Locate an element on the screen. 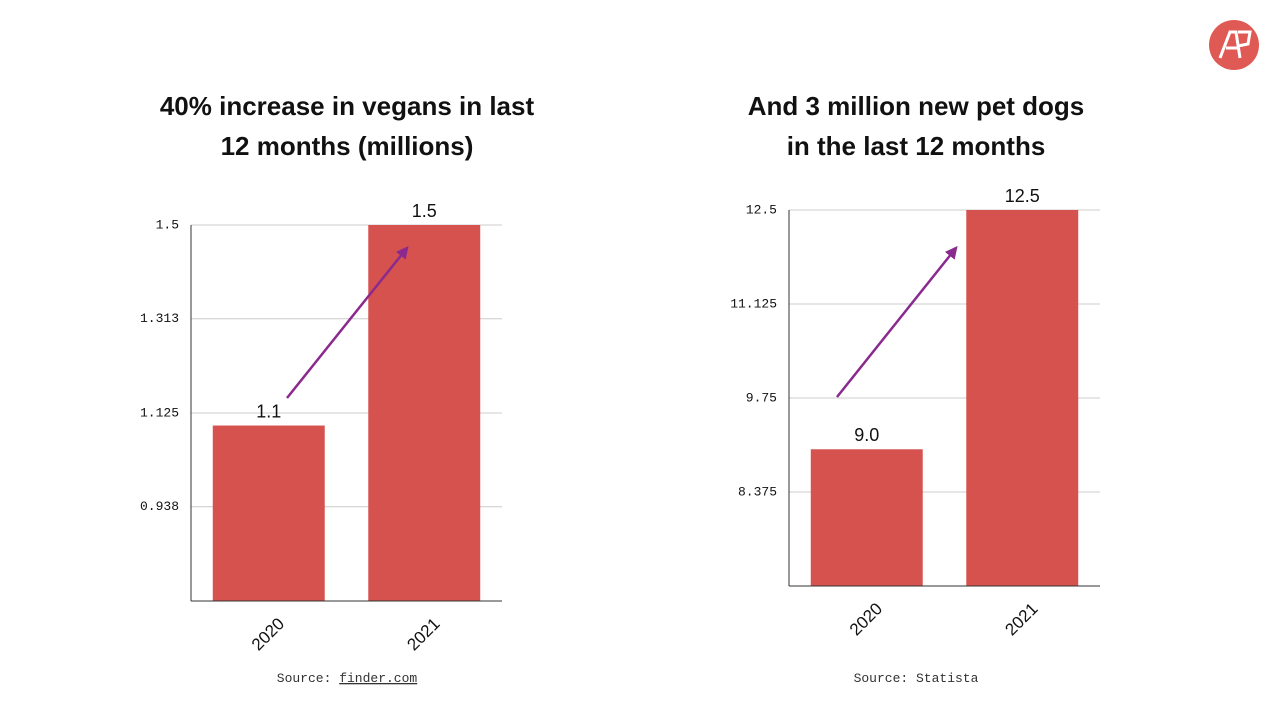 The height and width of the screenshot is (720, 1280). source: Source: Statista is located at coordinates (916, 678).